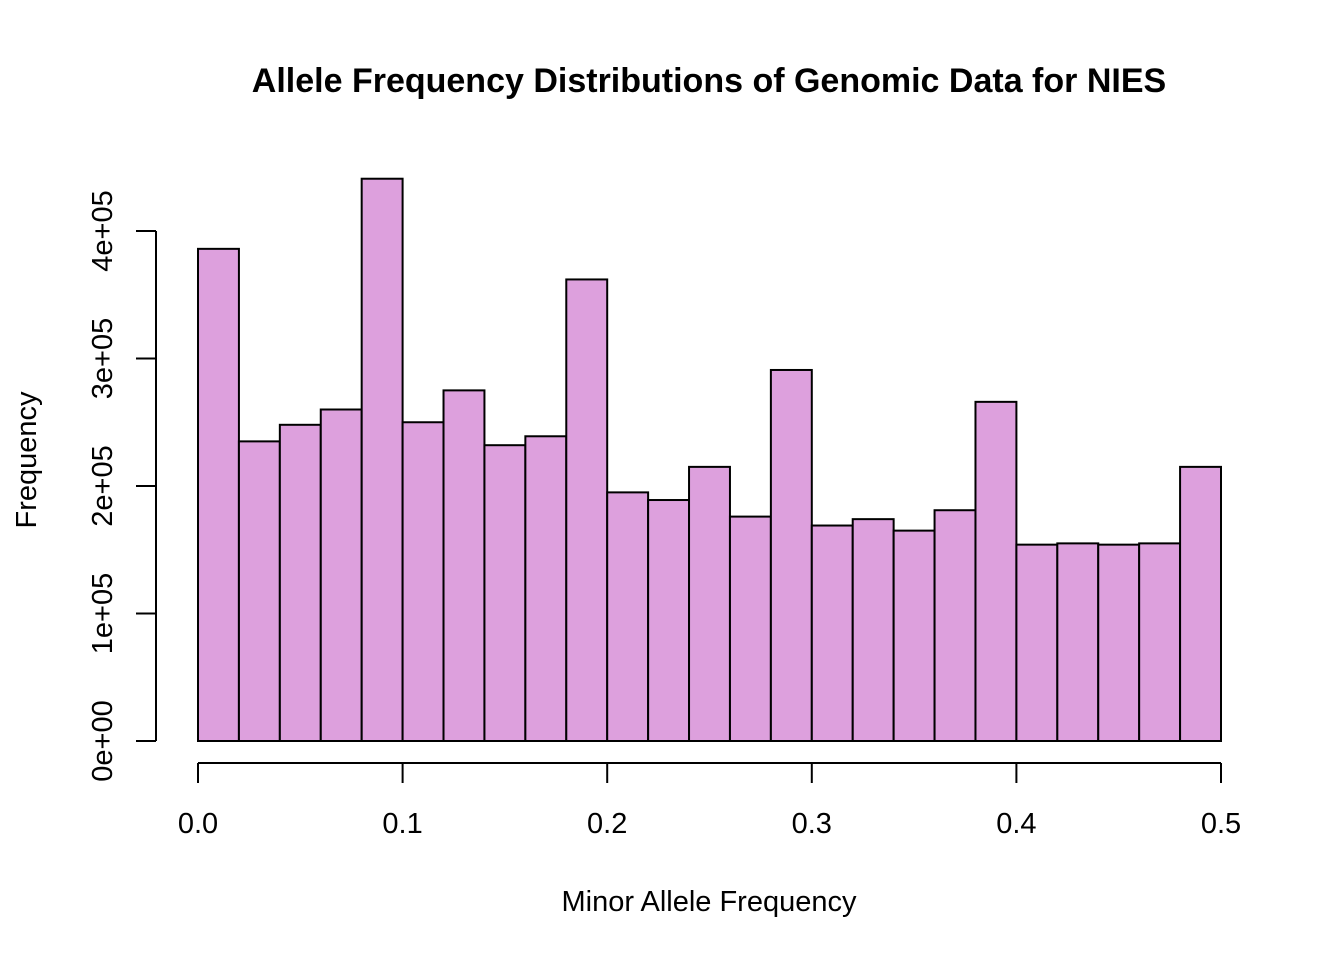 The height and width of the screenshot is (960, 1344). What do you see at coordinates (607, 824) in the screenshot?
I see `x-tick-label: 0.2` at bounding box center [607, 824].